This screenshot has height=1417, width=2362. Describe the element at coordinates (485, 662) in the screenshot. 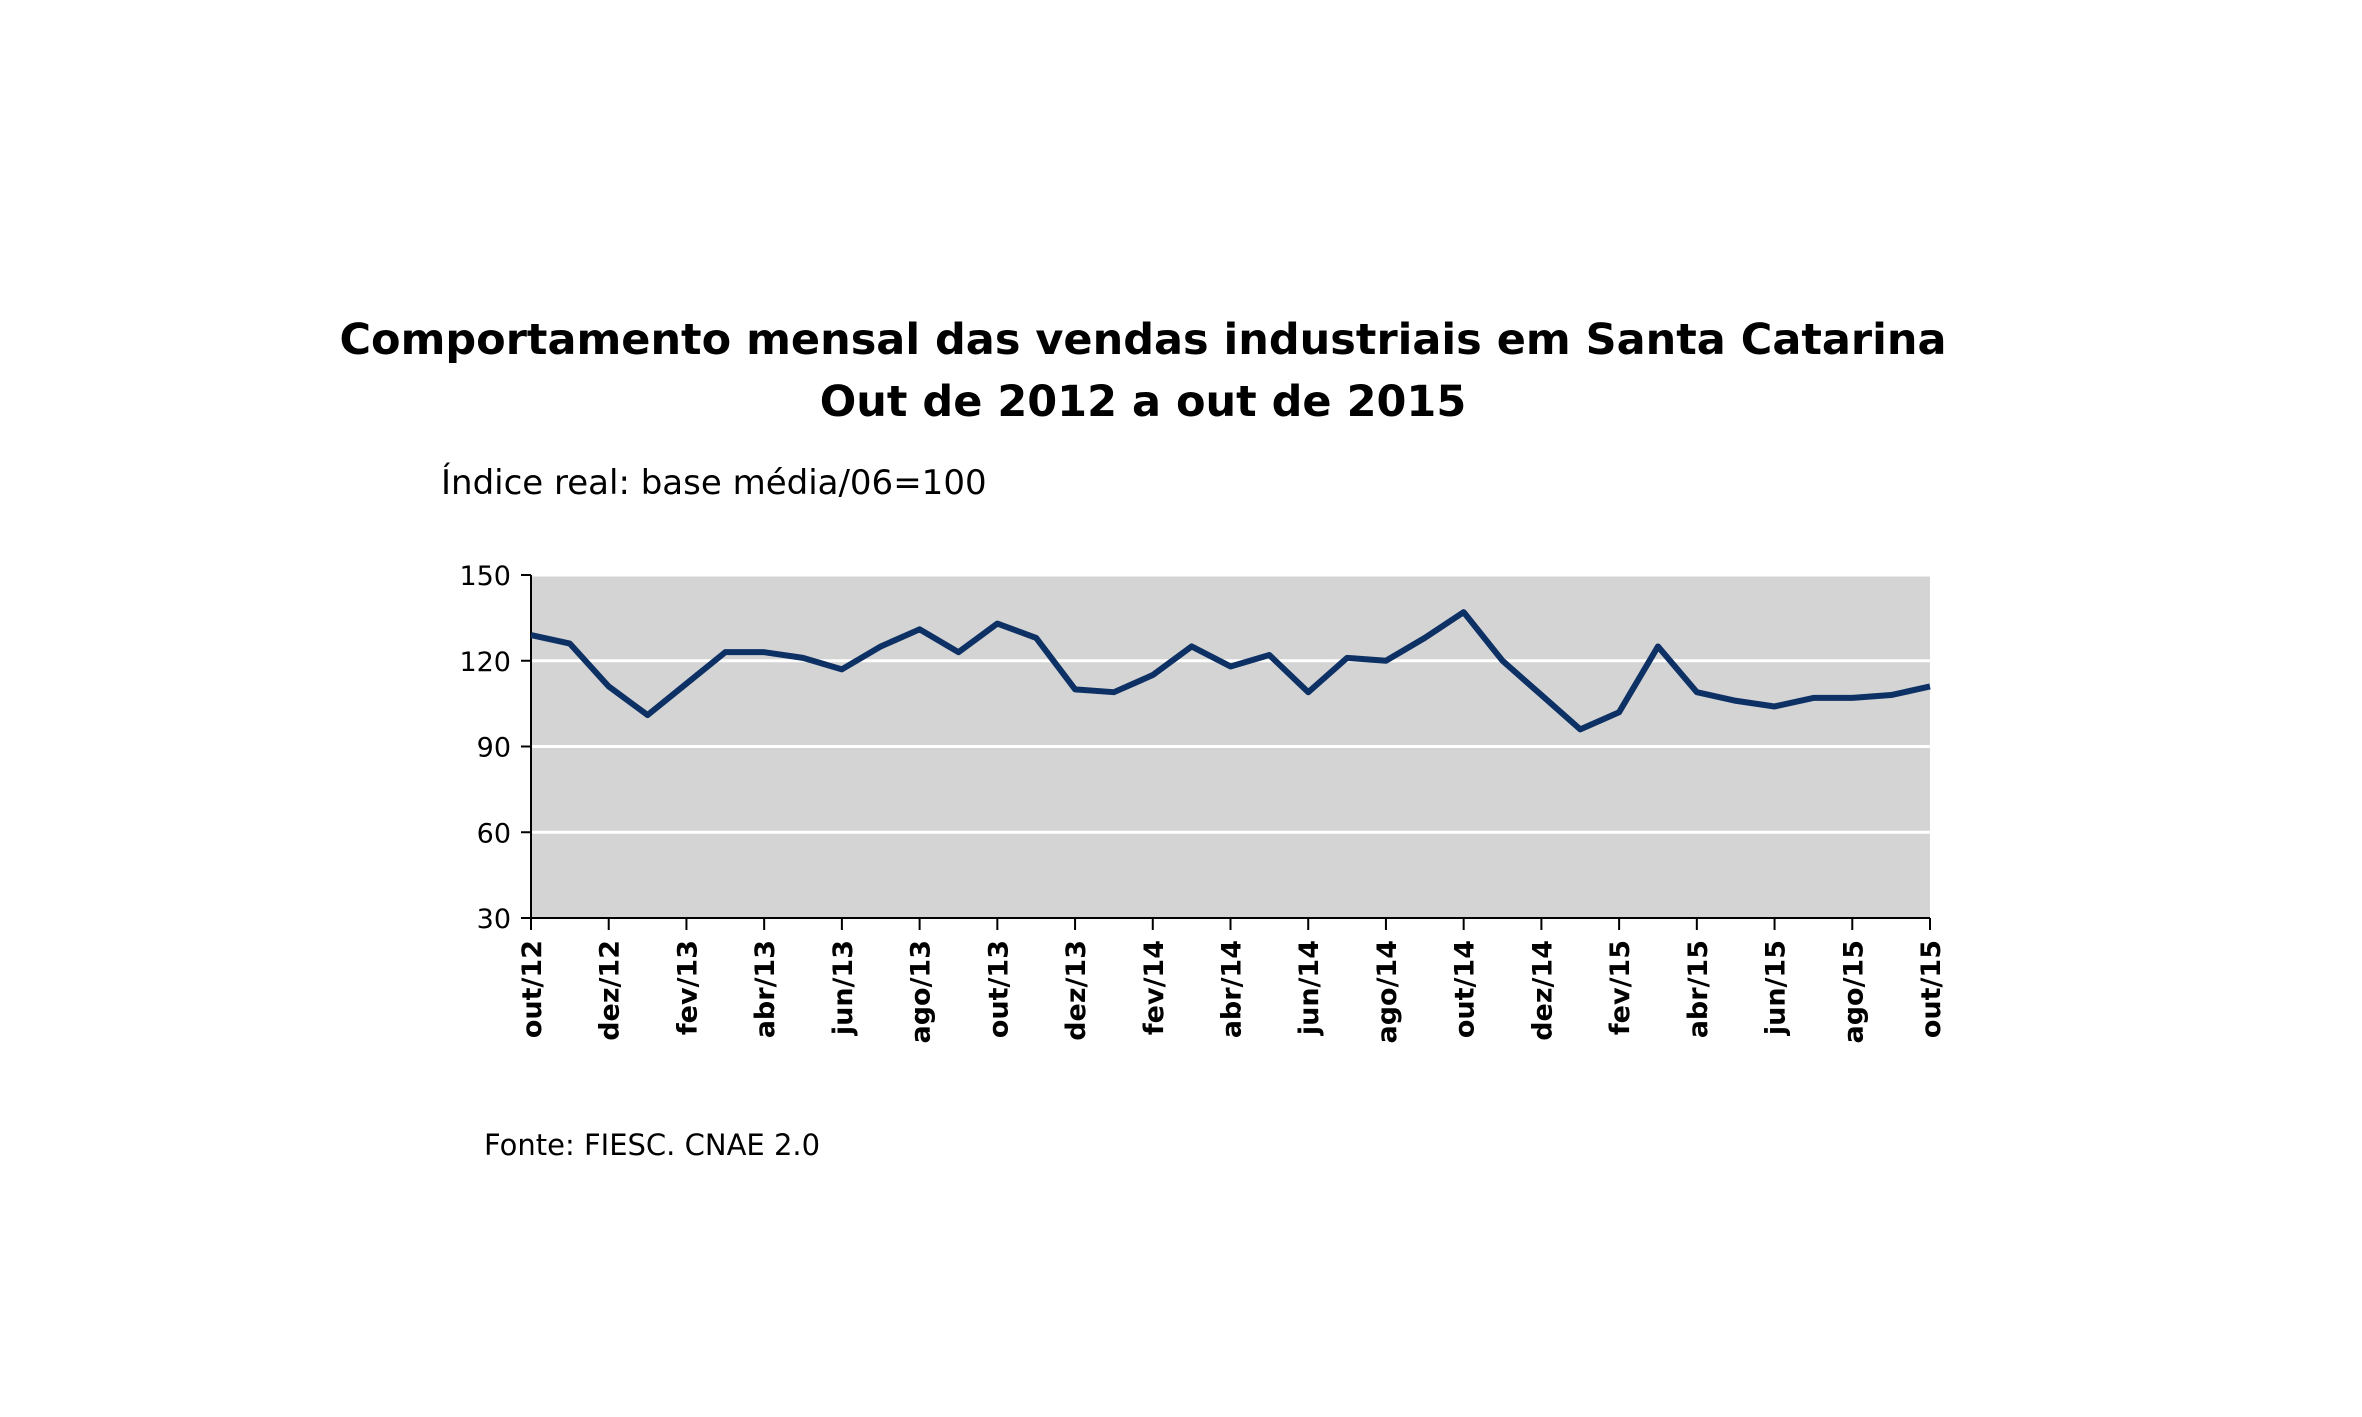

I see `y-tick-label: 120` at that location.